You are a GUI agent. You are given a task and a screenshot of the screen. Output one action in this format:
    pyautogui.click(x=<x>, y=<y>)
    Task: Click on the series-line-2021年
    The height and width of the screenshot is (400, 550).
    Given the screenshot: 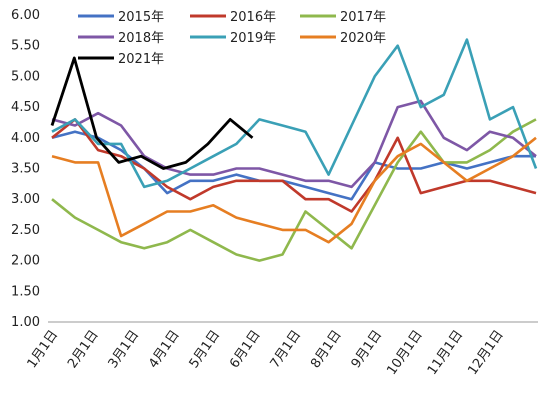 What is the action you would take?
    pyautogui.click(x=152, y=113)
    